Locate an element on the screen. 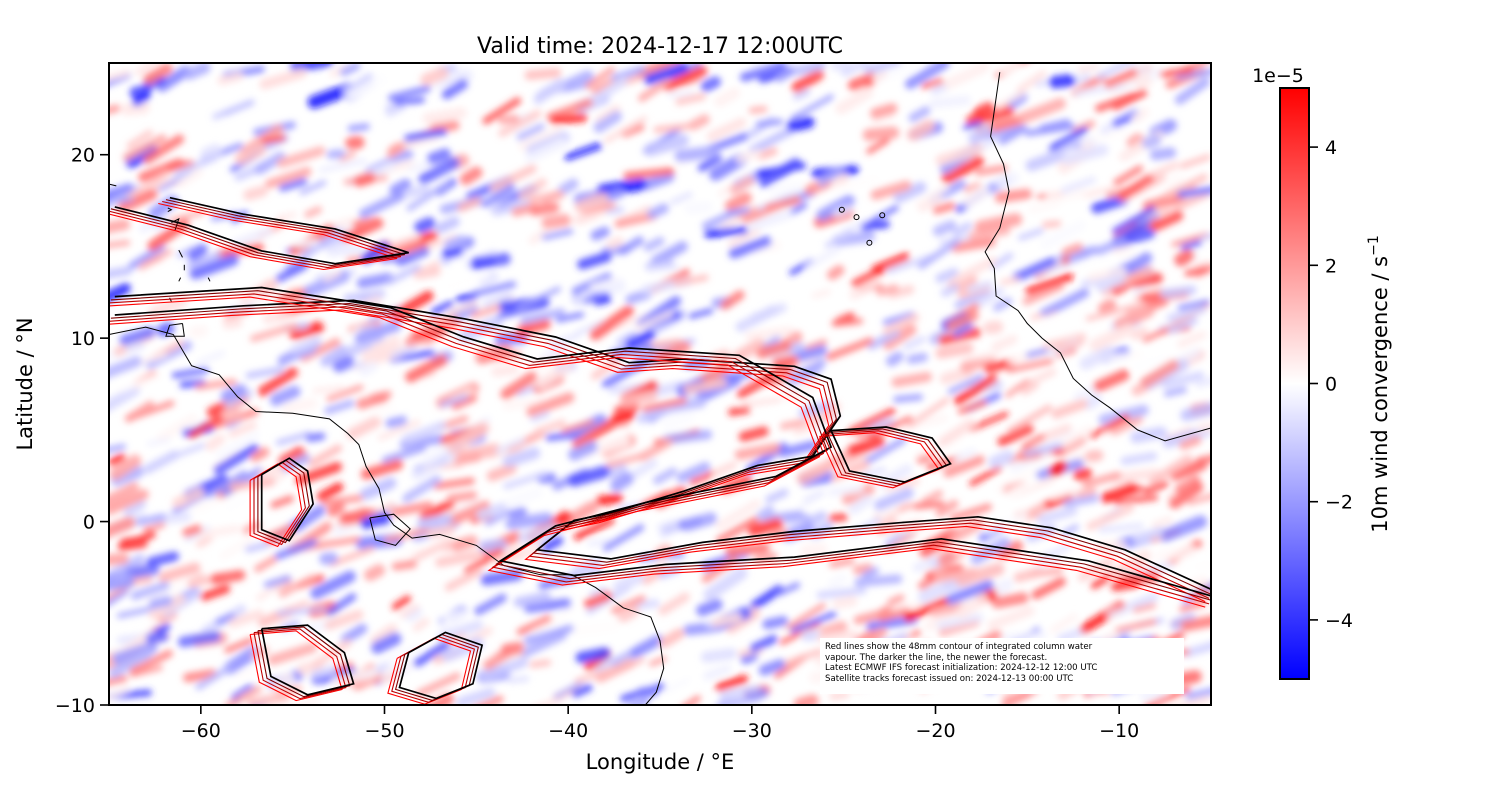 The height and width of the screenshot is (800, 1500). y-axis: −10 0 10 20 is located at coordinates (82, 431).